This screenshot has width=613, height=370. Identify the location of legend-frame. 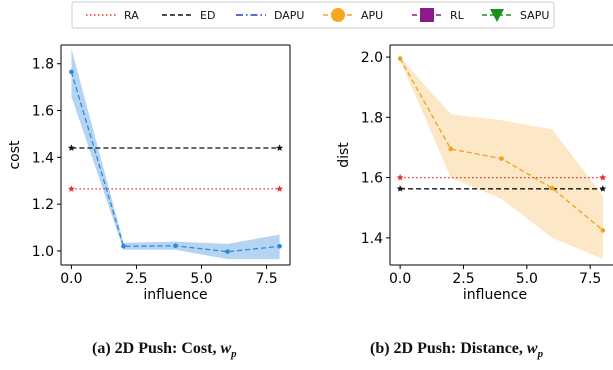
(313, 15).